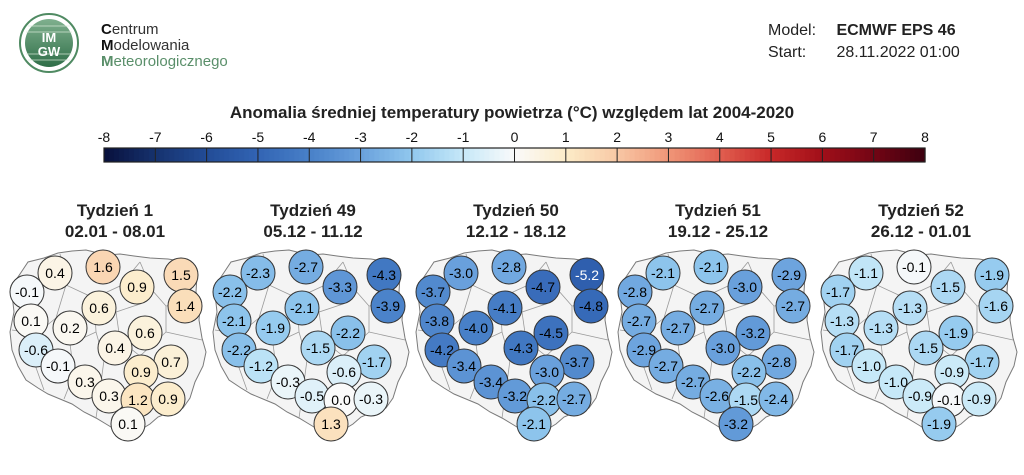  What do you see at coordinates (55, 273) in the screenshot?
I see `region-value-label: 0.4` at bounding box center [55, 273].